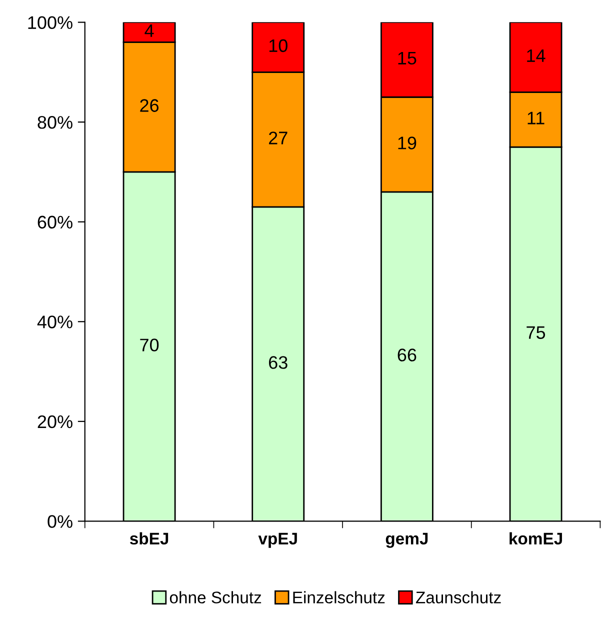 The width and height of the screenshot is (602, 619). What do you see at coordinates (50, 23) in the screenshot?
I see `y-tick-label: 100%` at bounding box center [50, 23].